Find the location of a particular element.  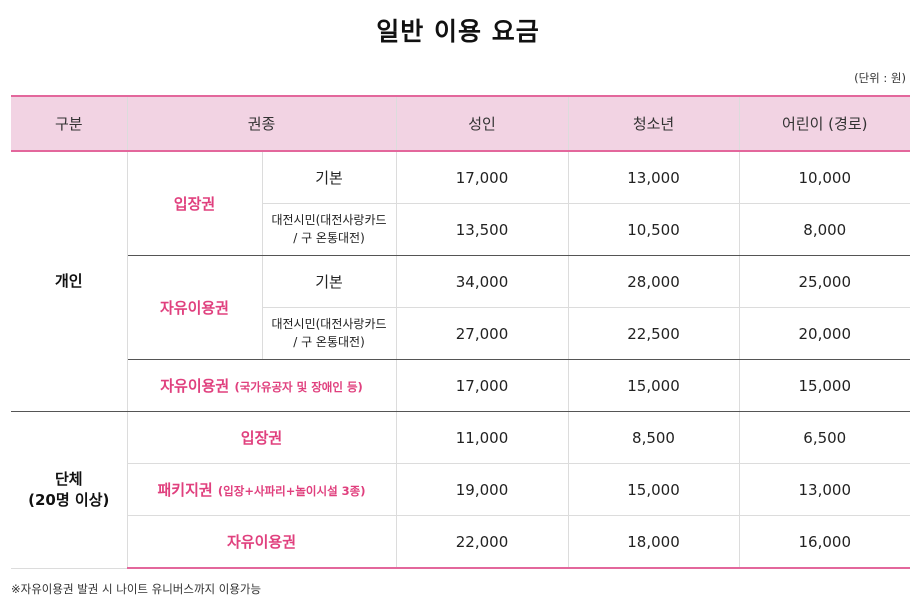

price-child: 6,500 is located at coordinates (824, 437).